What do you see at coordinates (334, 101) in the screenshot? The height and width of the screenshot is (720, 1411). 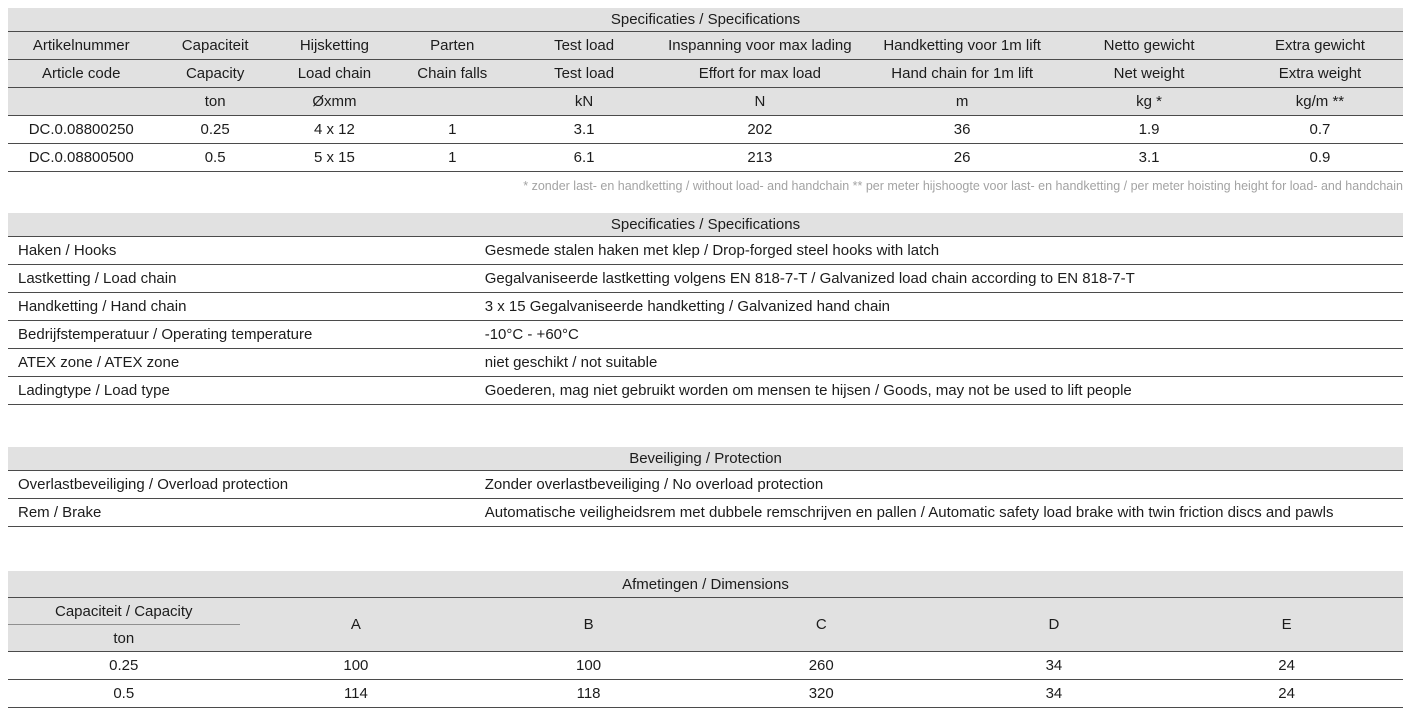 I see `spec-col-unit: Øxmm` at bounding box center [334, 101].